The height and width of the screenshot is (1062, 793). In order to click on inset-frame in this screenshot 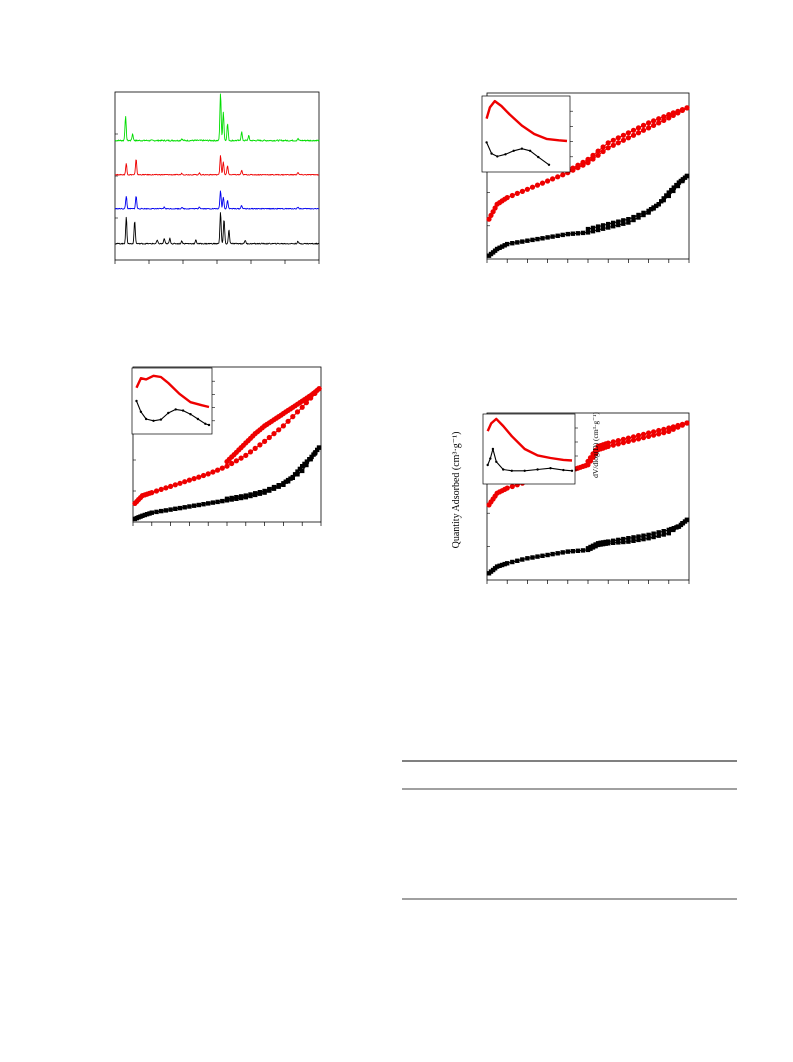, I will do `click(526, 134)`.